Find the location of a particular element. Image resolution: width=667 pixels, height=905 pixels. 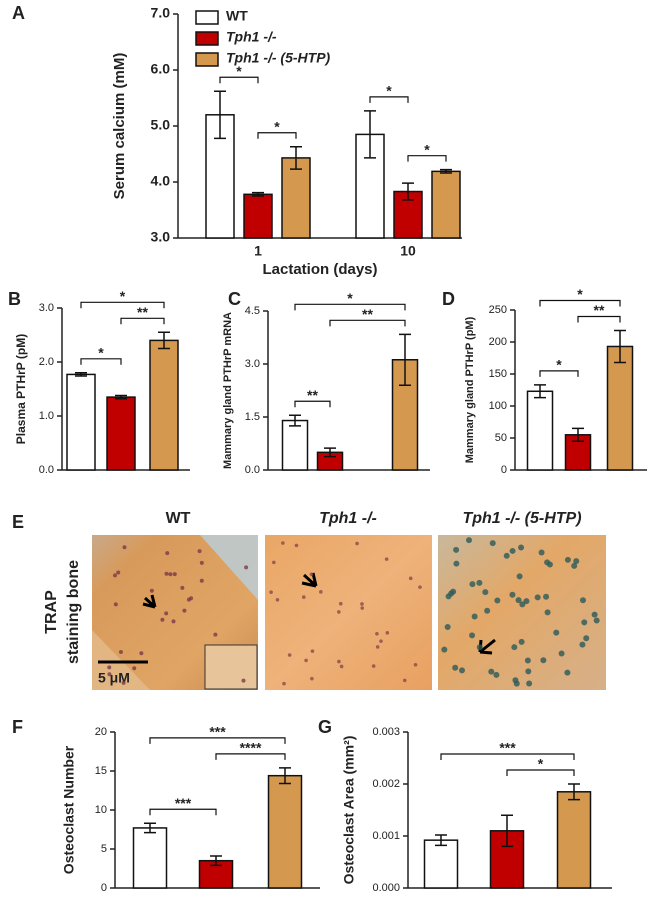

panel-letter: E is located at coordinates (18, 522).